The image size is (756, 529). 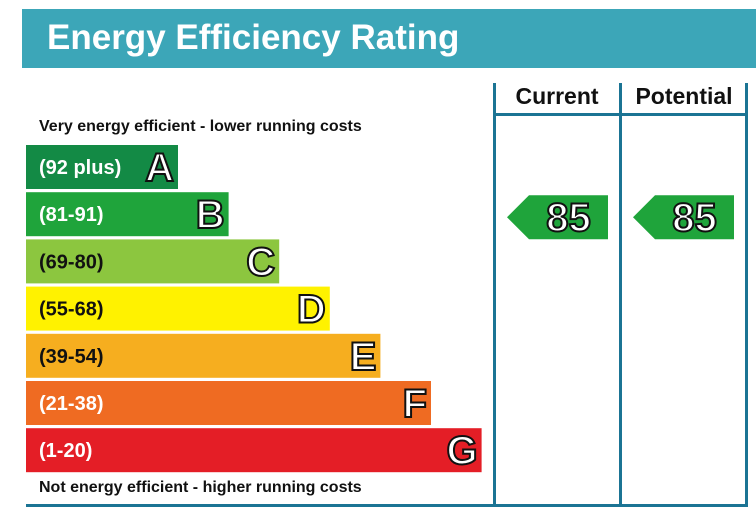 I want to click on band-bar-g, so click(x=254, y=450).